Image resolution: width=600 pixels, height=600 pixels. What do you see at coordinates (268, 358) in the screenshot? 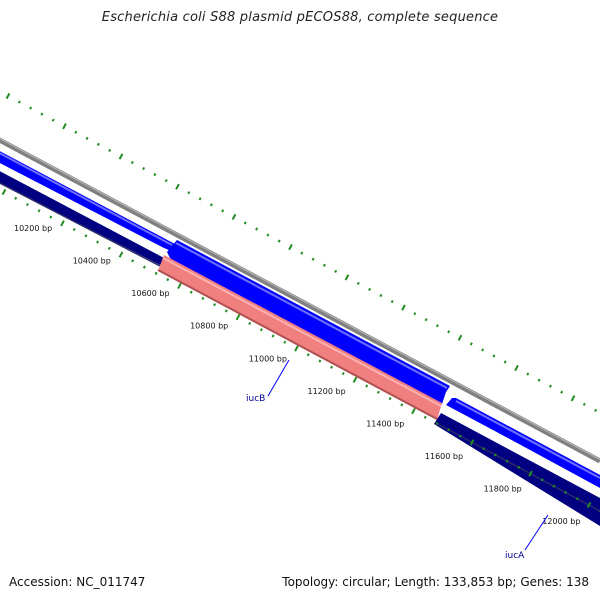
I see `bp-label: 11000 bp` at bounding box center [268, 358].